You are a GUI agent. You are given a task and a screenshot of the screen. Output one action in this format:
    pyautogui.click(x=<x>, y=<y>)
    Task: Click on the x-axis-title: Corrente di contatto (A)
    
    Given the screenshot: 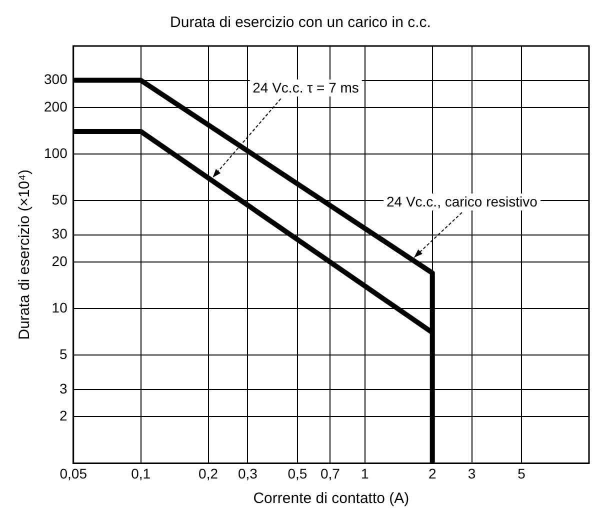 What is the action you would take?
    pyautogui.click(x=331, y=499)
    